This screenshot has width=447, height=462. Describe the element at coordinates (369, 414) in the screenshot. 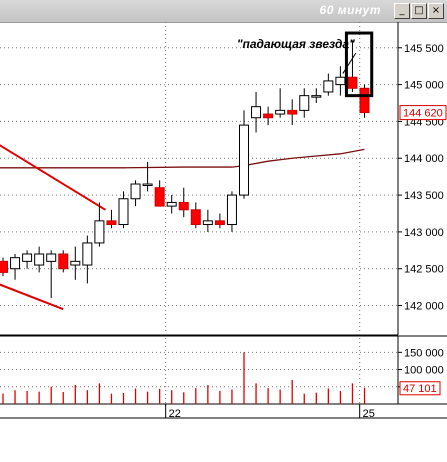

I see `time-tick-label: 25` at that location.